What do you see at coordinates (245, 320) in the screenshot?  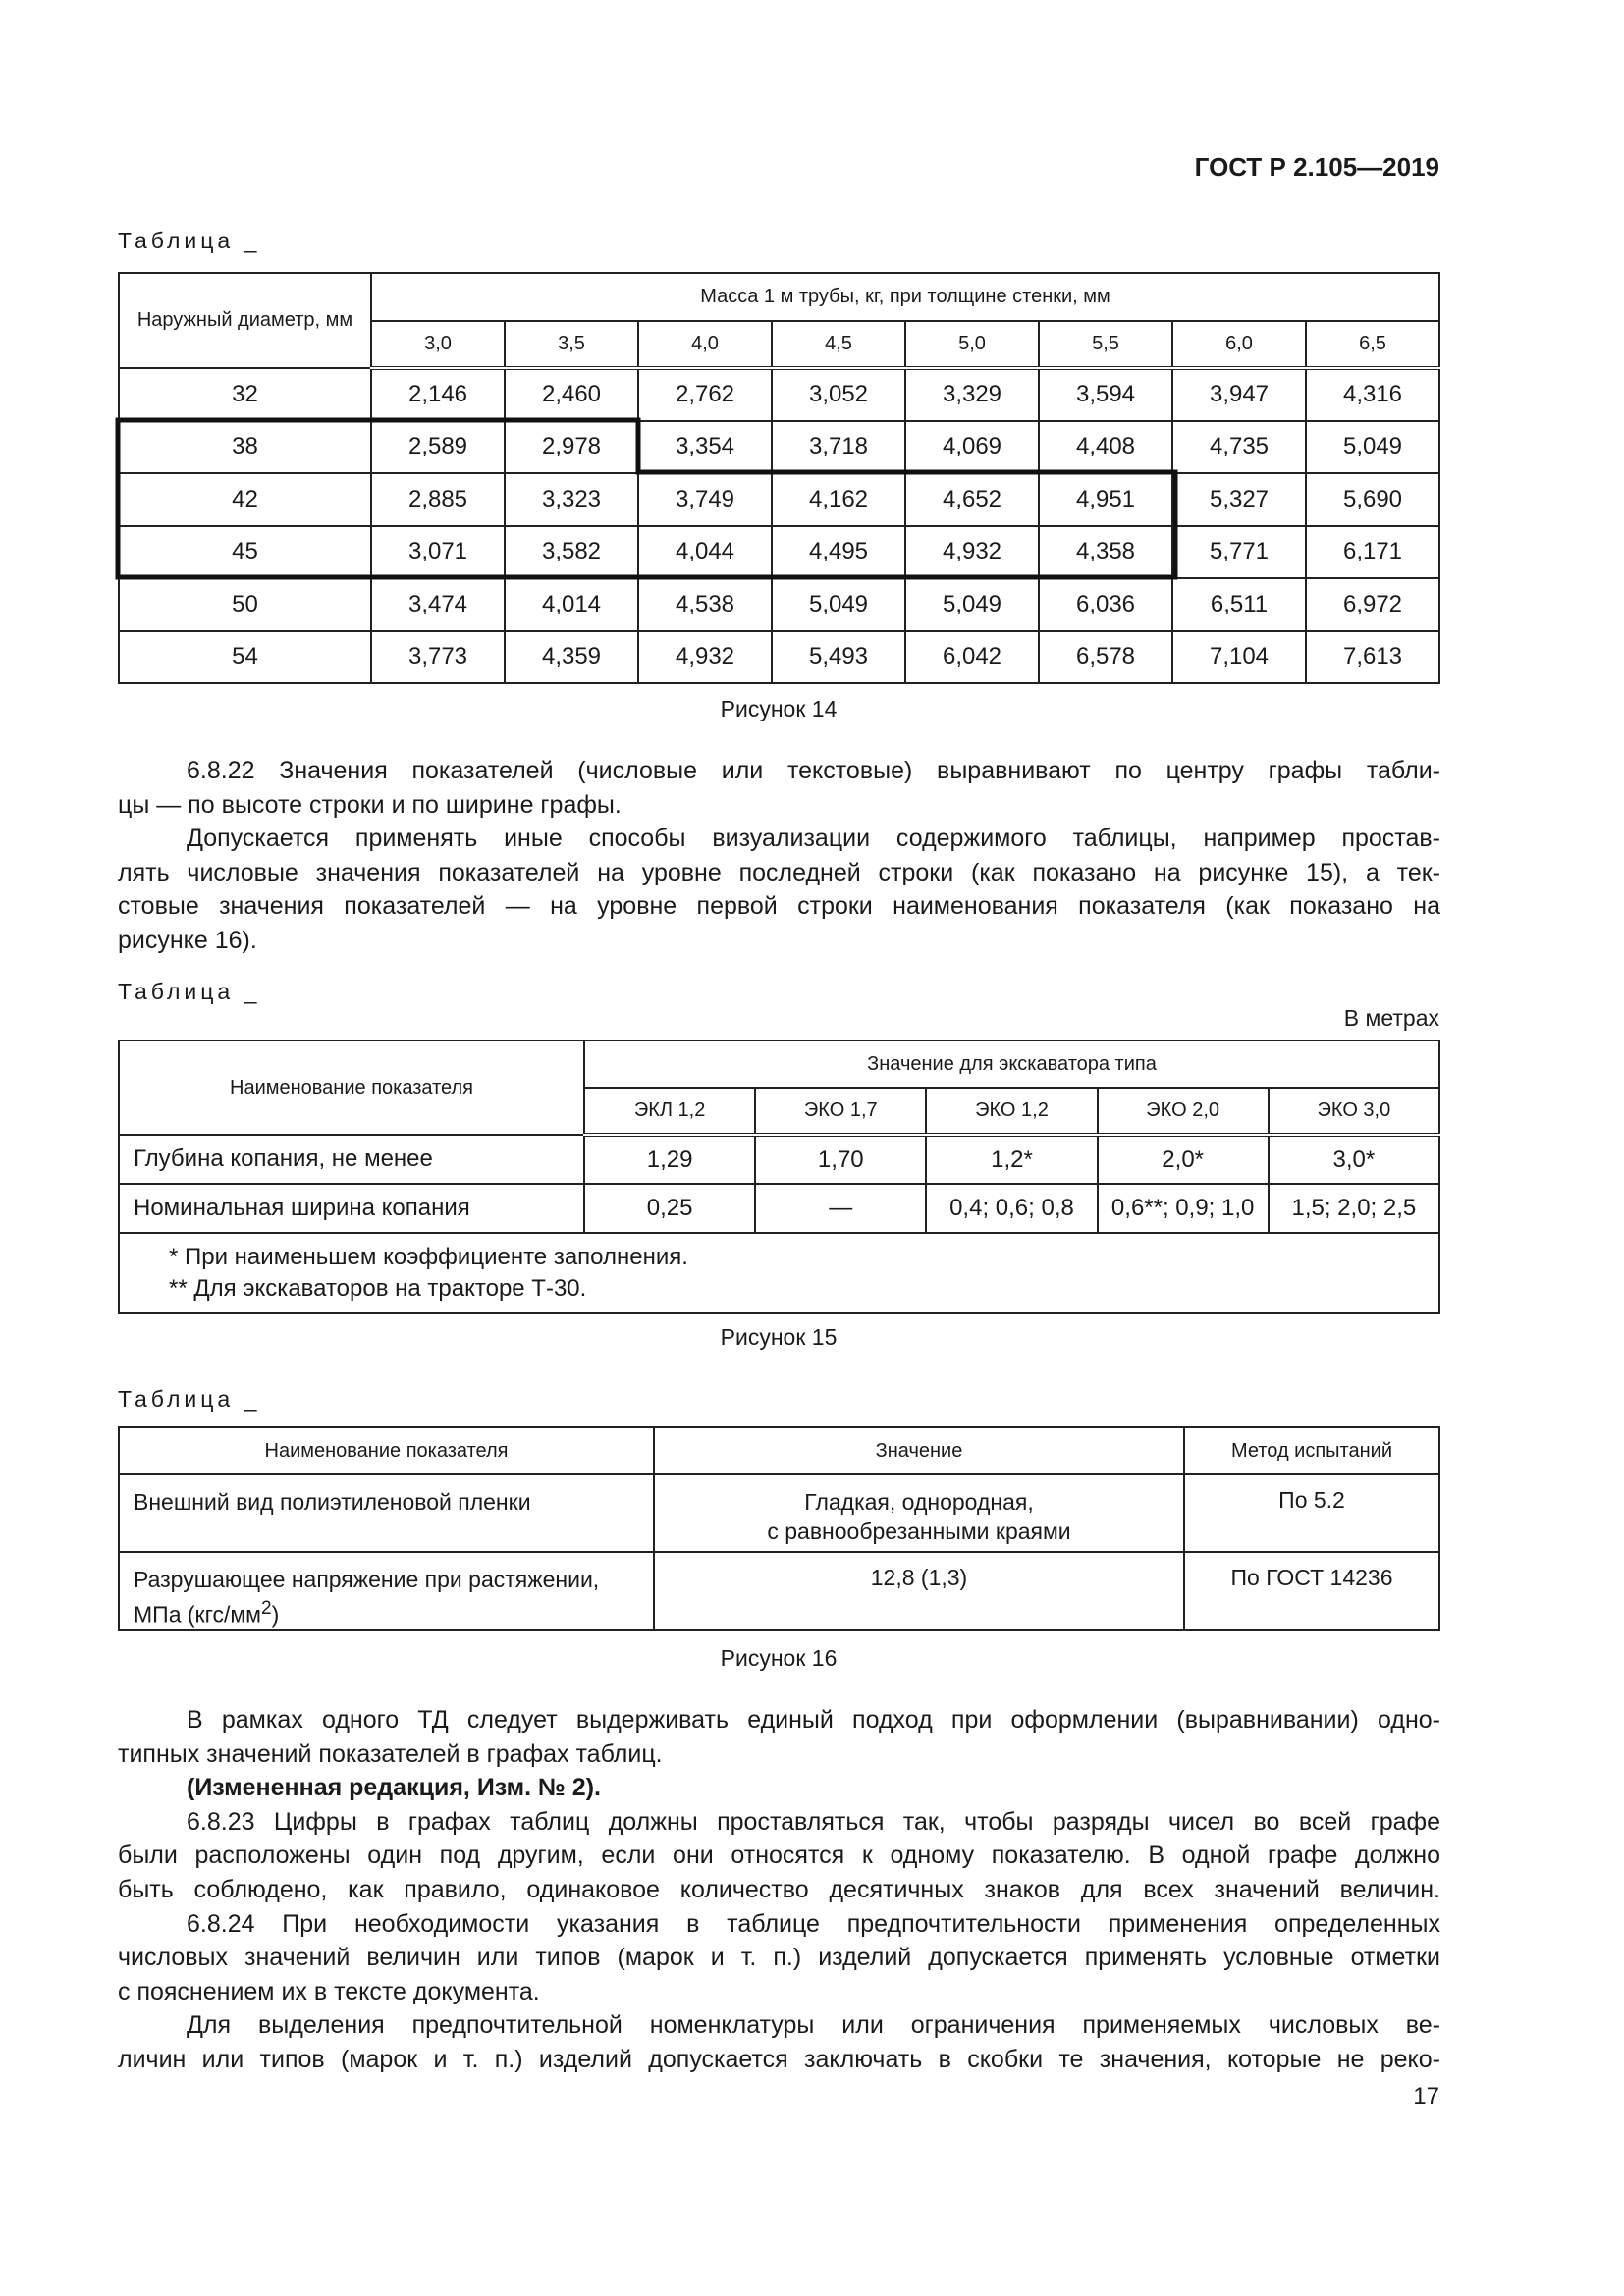 I see `col-header-diameter: Наружный диаметр, мм` at bounding box center [245, 320].